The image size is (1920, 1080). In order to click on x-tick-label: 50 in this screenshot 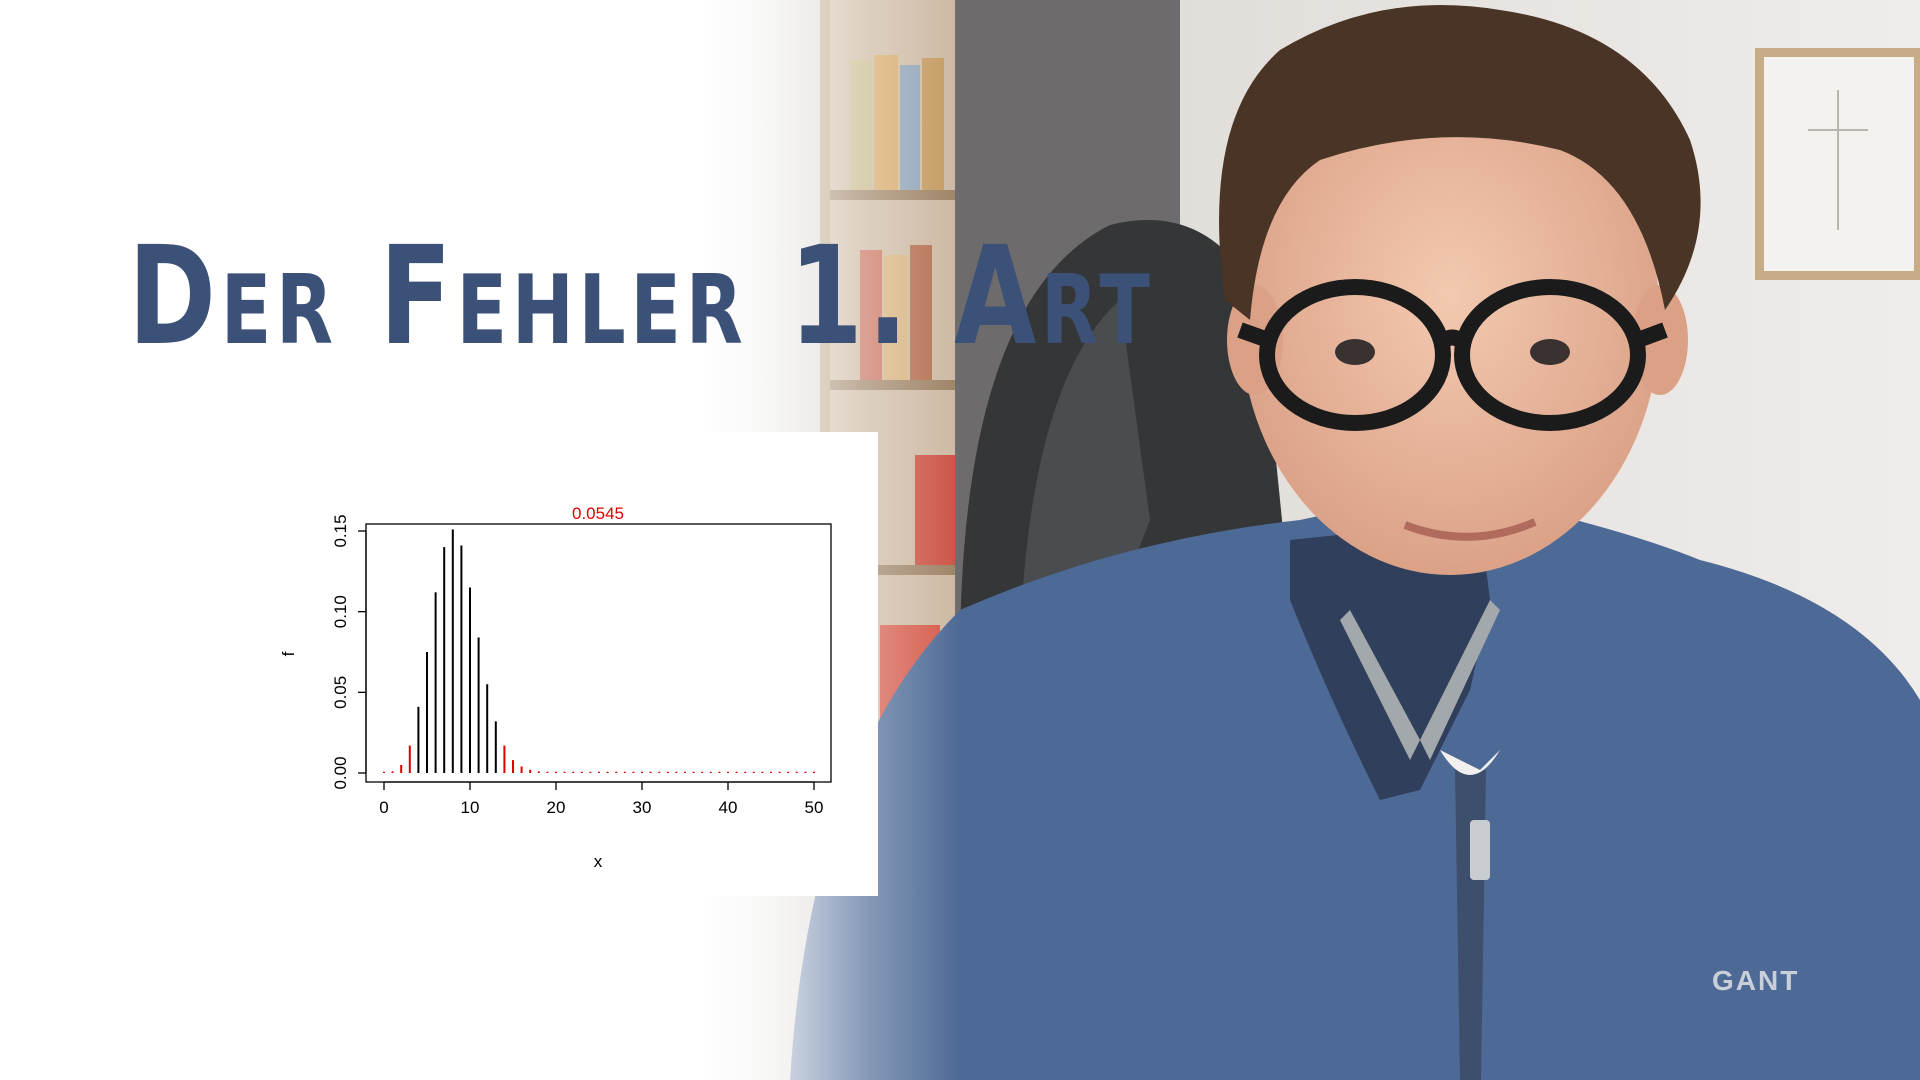, I will do `click(814, 807)`.